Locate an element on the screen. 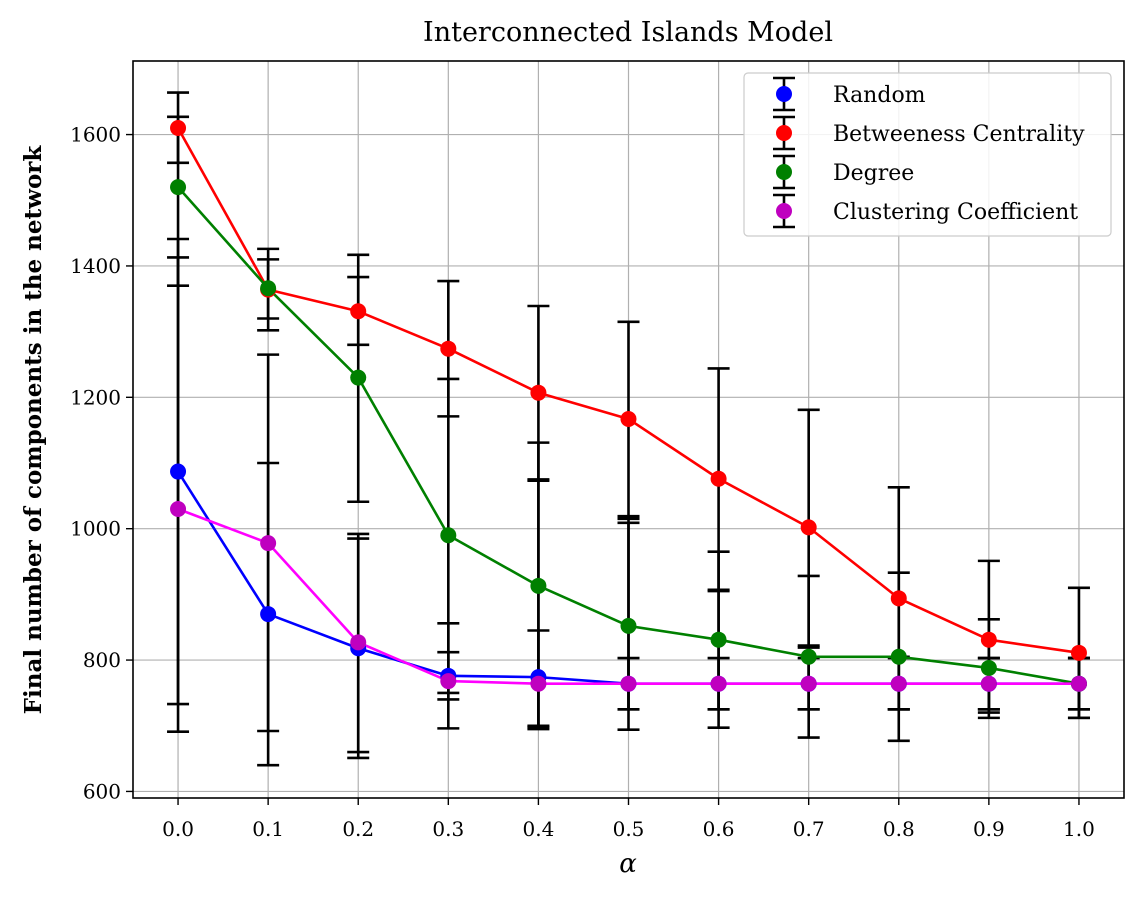 The image size is (1144, 901). legend-marker-betweeness-centrality is located at coordinates (784, 133).